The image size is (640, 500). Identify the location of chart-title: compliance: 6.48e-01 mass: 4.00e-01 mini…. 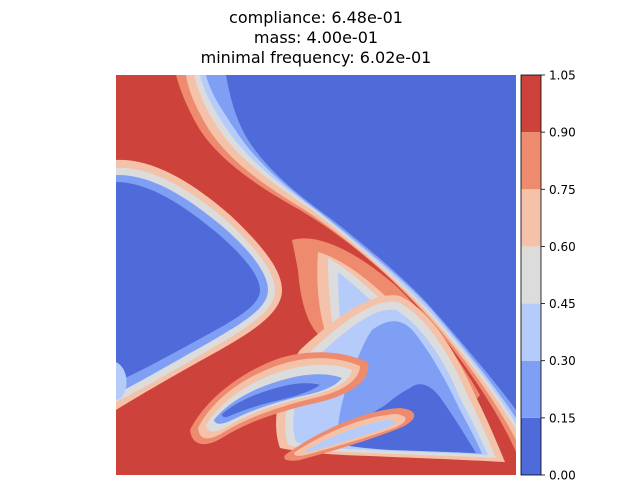
(316, 38).